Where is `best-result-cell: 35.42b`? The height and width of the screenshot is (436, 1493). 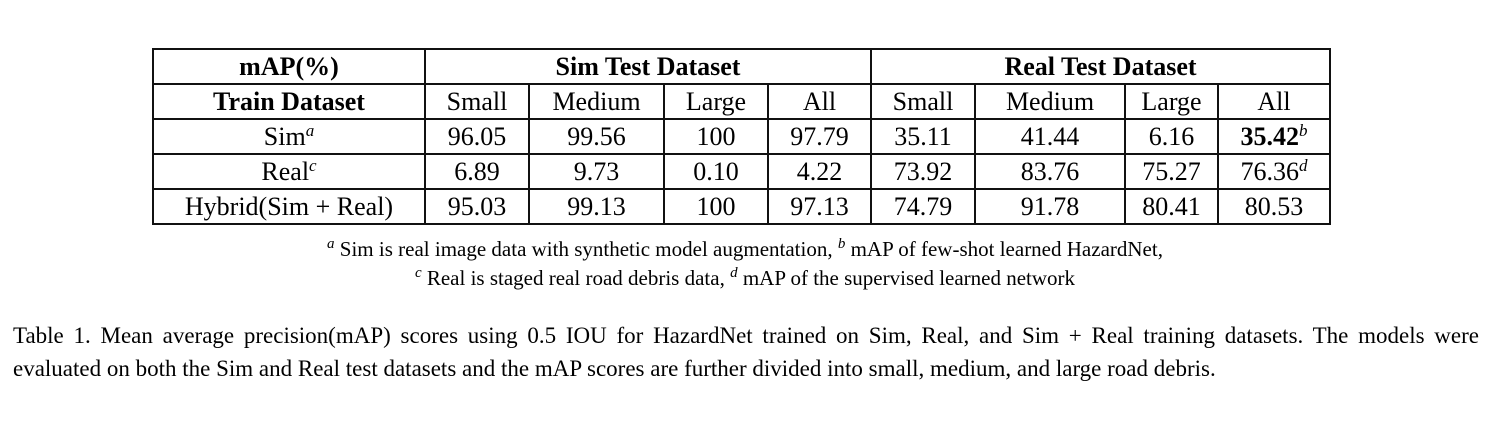
best-result-cell: 35.42b is located at coordinates (1274, 136).